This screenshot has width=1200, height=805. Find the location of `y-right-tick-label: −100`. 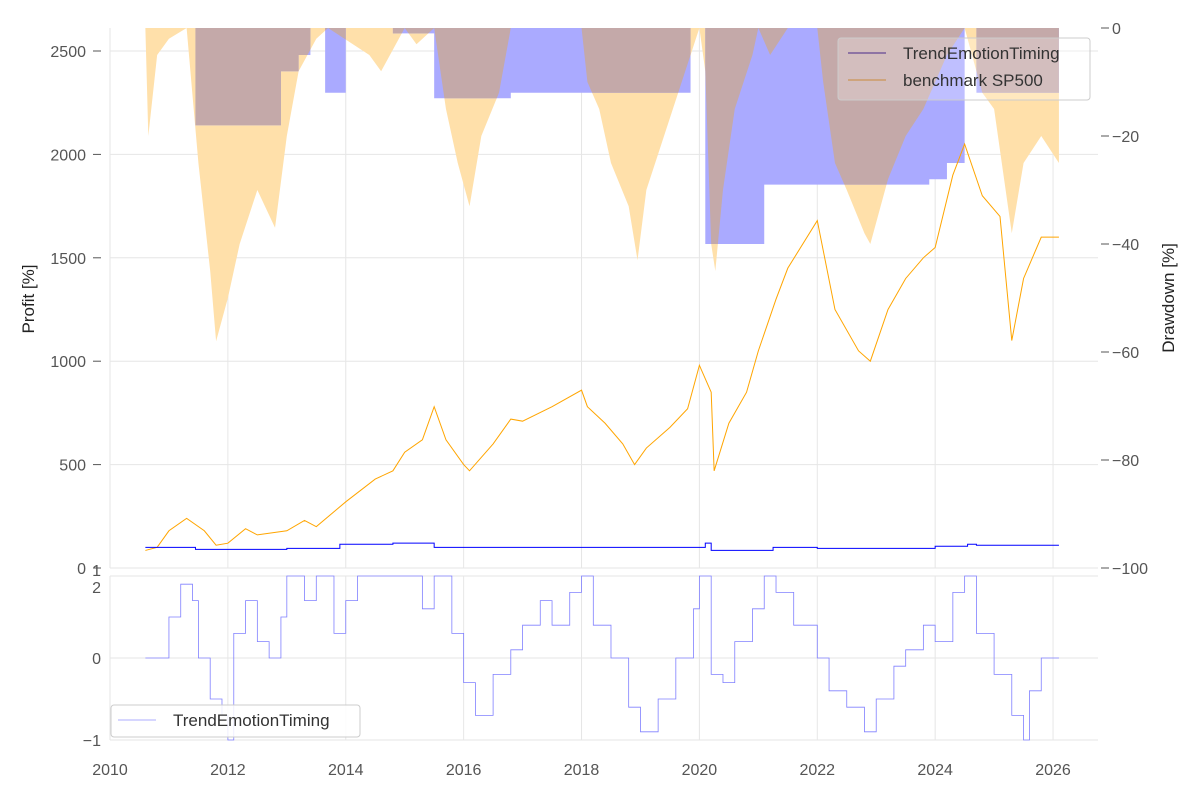

y-right-tick-label: −100 is located at coordinates (1130, 569).